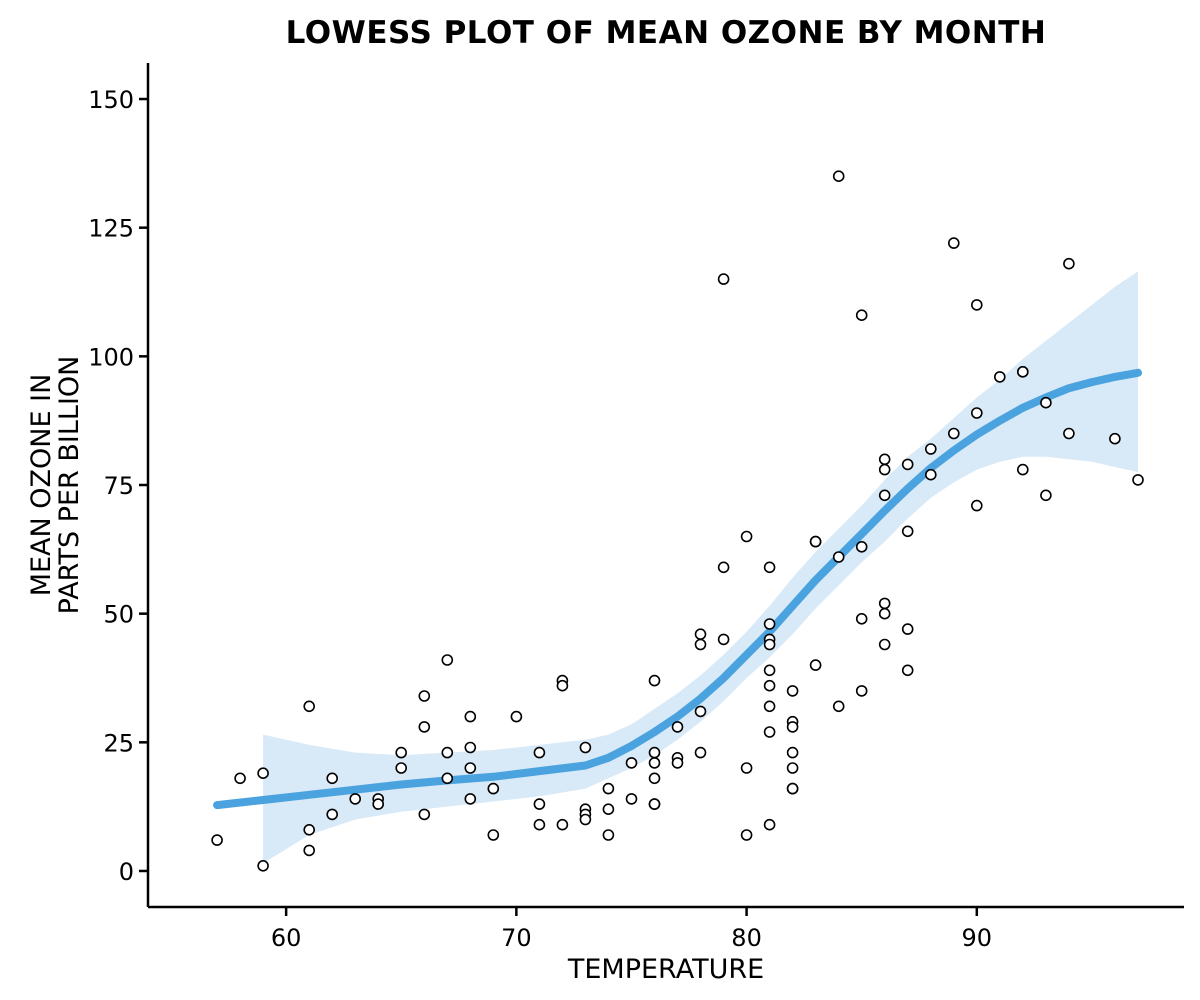  Describe the element at coordinates (286, 938) in the screenshot. I see `x-tick-label-60: 60` at that location.